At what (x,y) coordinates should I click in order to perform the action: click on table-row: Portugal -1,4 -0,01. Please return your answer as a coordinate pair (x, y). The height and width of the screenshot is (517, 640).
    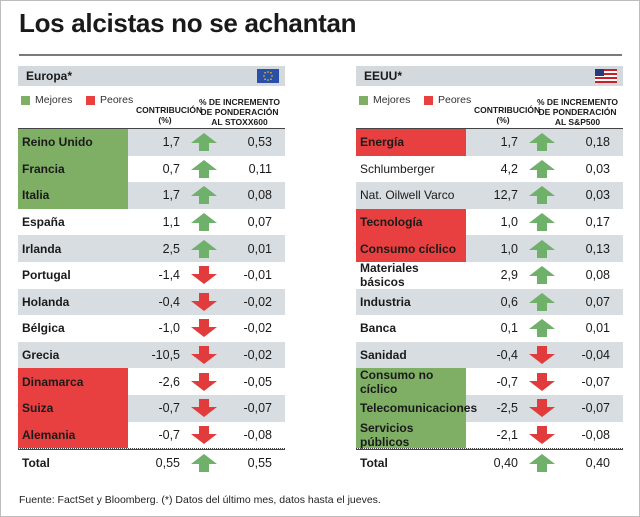
    Looking at the image, I should click on (151, 275).